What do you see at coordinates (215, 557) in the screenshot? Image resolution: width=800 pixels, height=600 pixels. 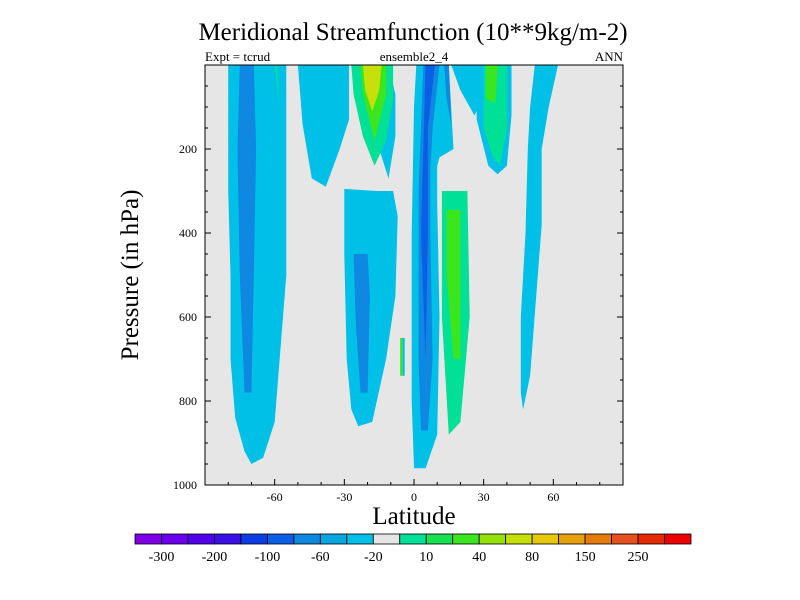 I see `colorbar-label: -200` at bounding box center [215, 557].